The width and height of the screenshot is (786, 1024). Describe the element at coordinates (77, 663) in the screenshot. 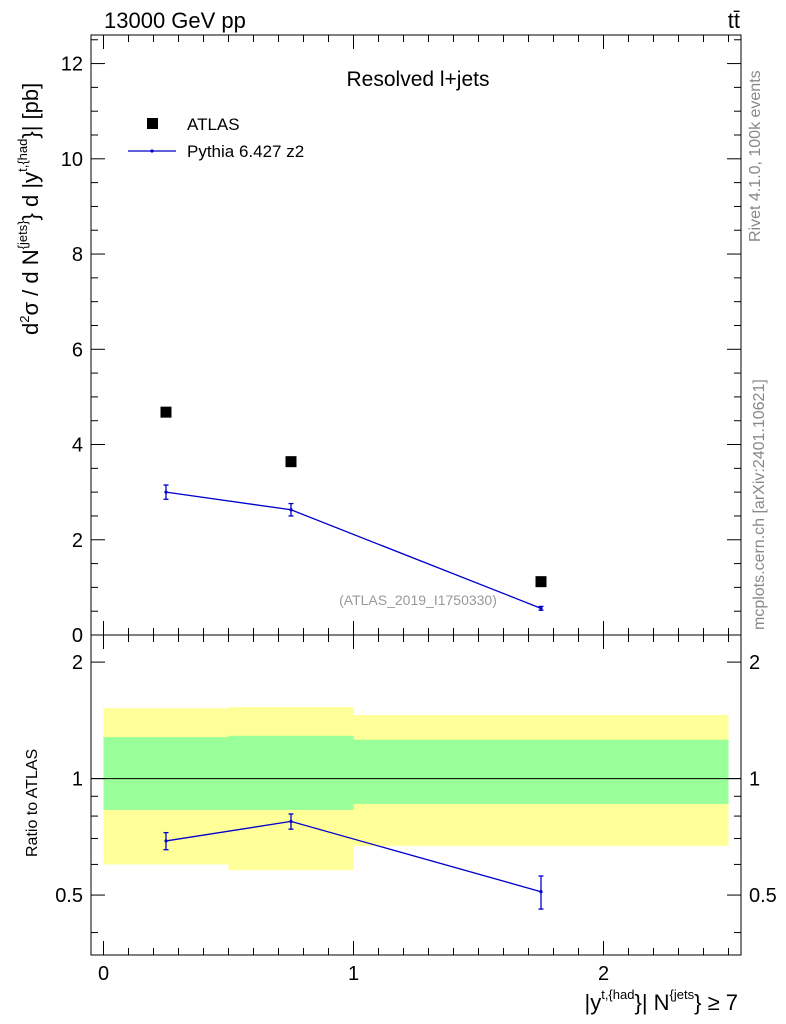

I see `ratio-y-tick-label-left: 2` at that location.